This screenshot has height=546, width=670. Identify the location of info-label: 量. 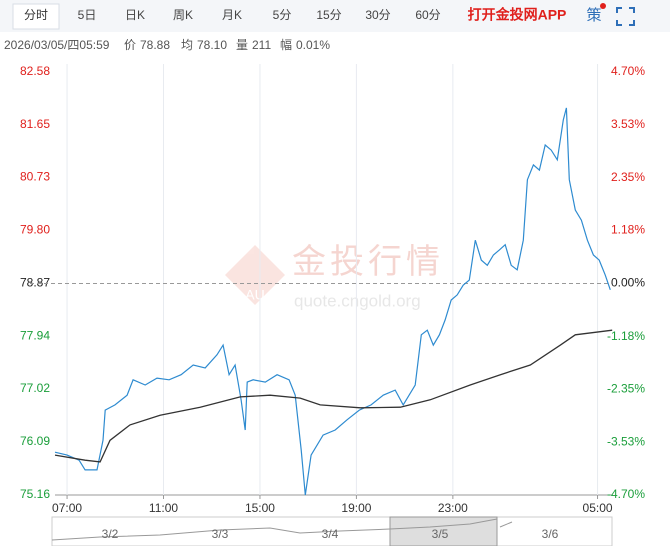
(242, 45).